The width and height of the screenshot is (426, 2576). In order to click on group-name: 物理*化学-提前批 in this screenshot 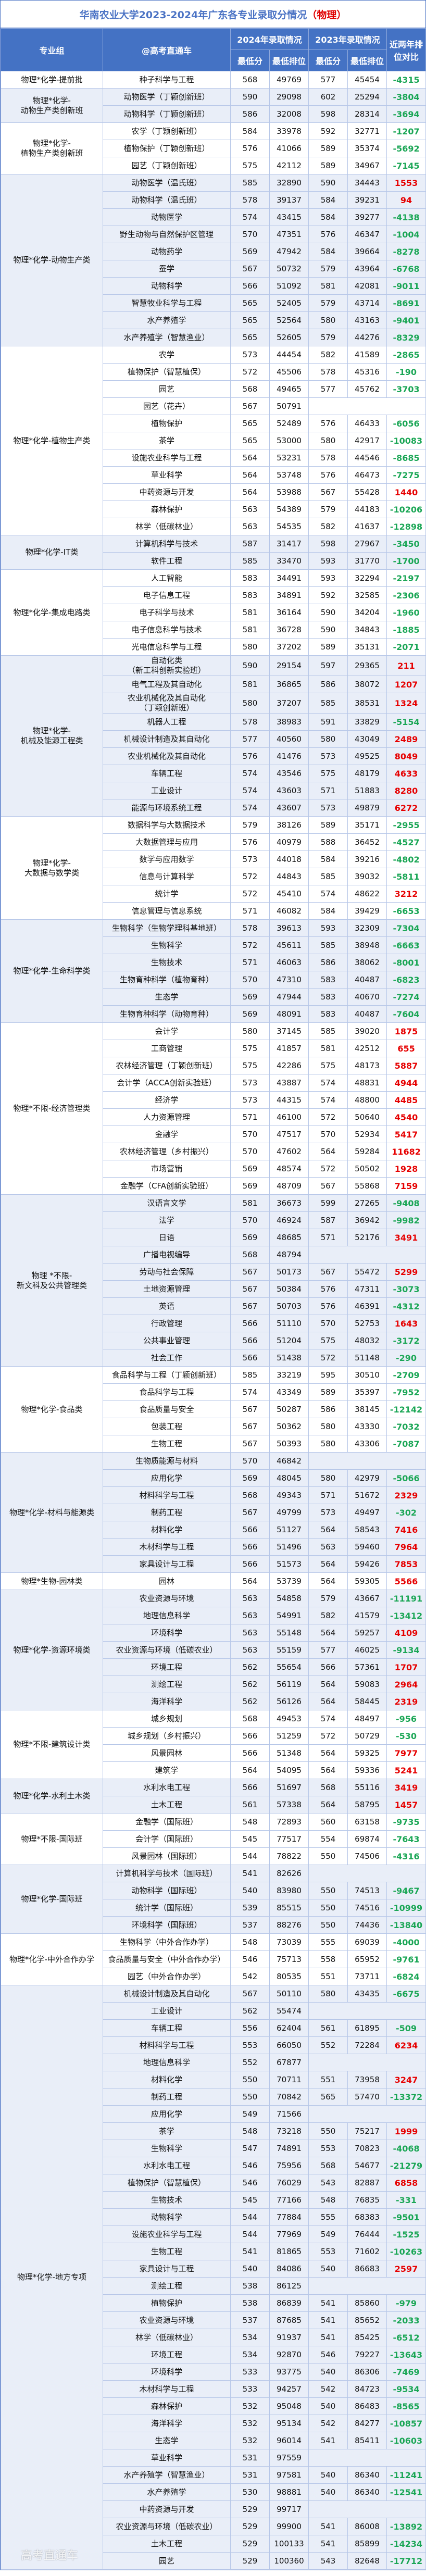, I will do `click(52, 80)`.